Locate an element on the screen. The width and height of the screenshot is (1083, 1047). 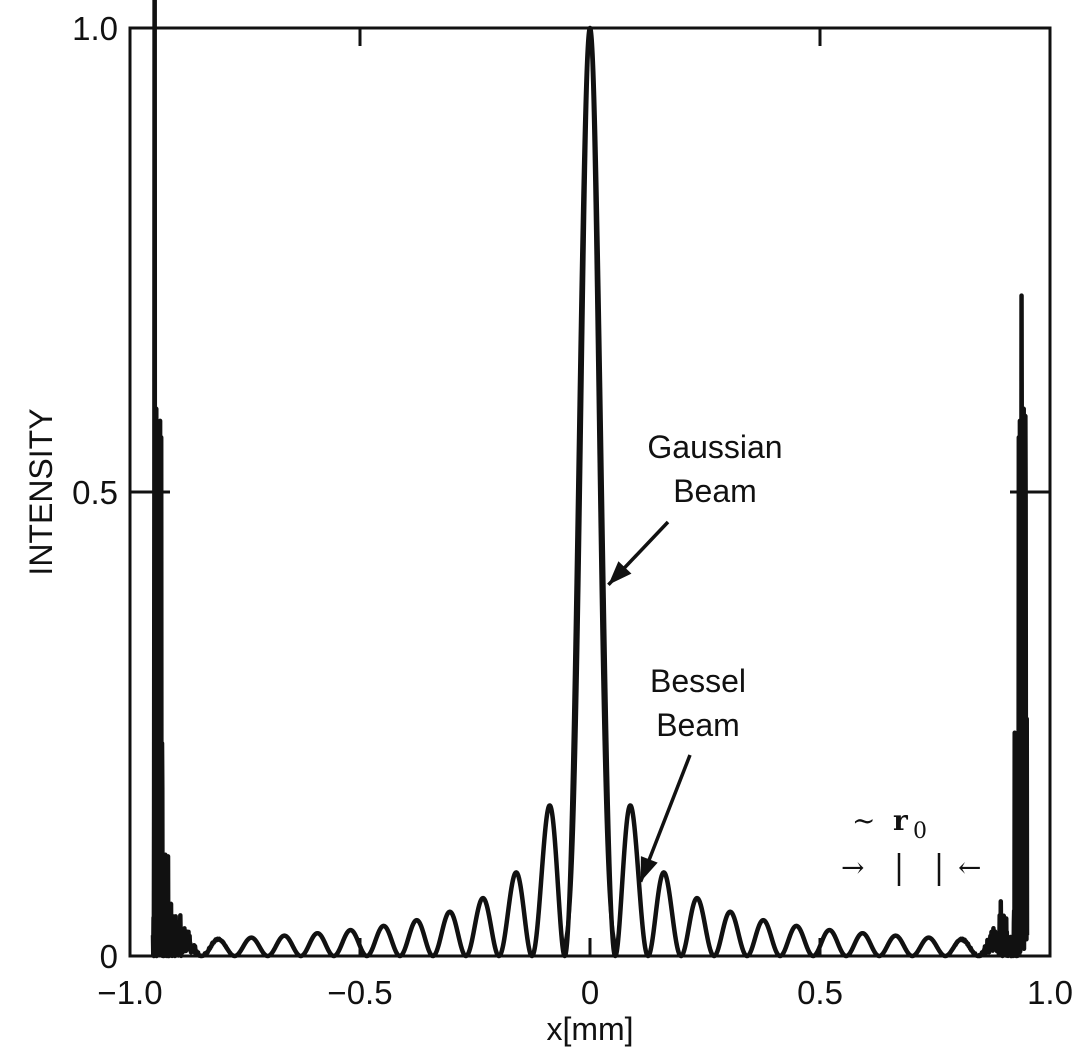
width-marker-label: r is located at coordinates (901, 820).